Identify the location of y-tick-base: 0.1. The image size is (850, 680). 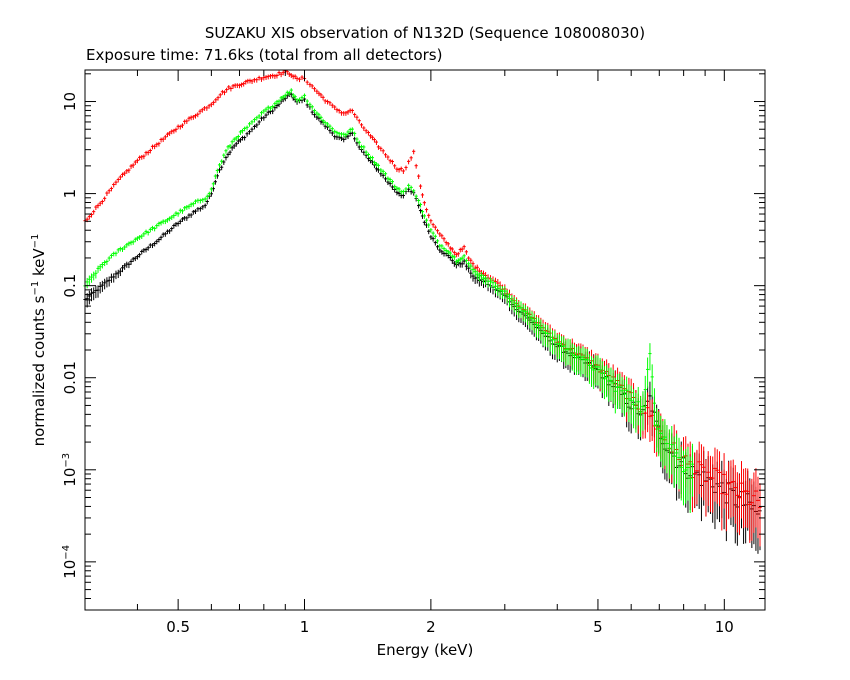
(70, 286).